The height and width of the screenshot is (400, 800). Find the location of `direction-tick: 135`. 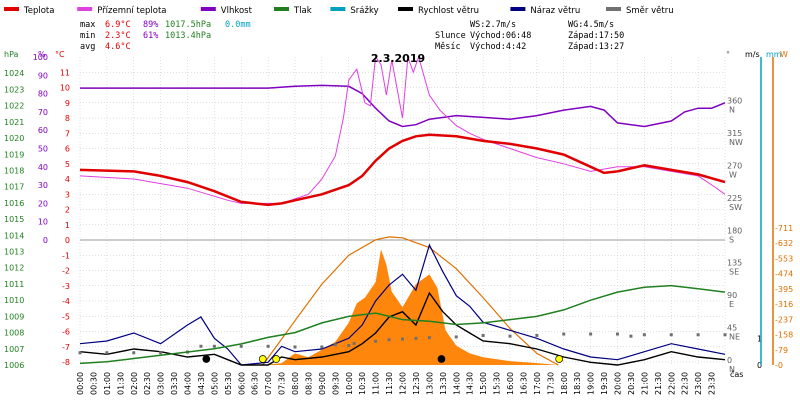

direction-tick: 135 is located at coordinates (734, 263).